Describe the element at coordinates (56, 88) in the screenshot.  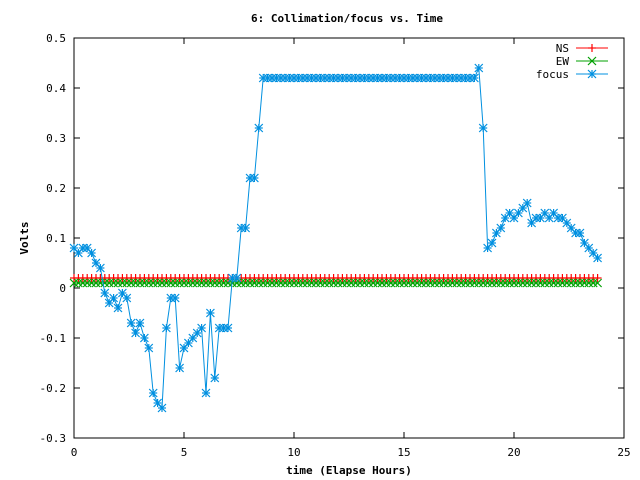
I see `y-tick-label: 0.4` at that location.